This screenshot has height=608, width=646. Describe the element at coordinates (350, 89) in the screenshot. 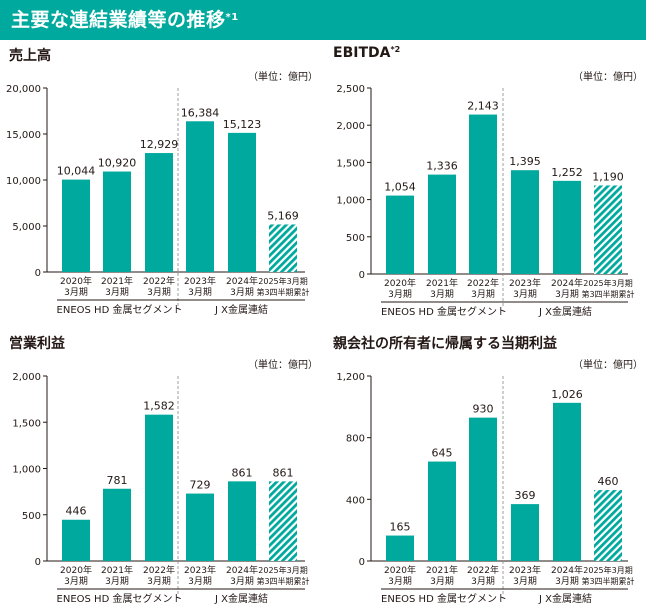

I see `y-tick-label: 2,500` at that location.